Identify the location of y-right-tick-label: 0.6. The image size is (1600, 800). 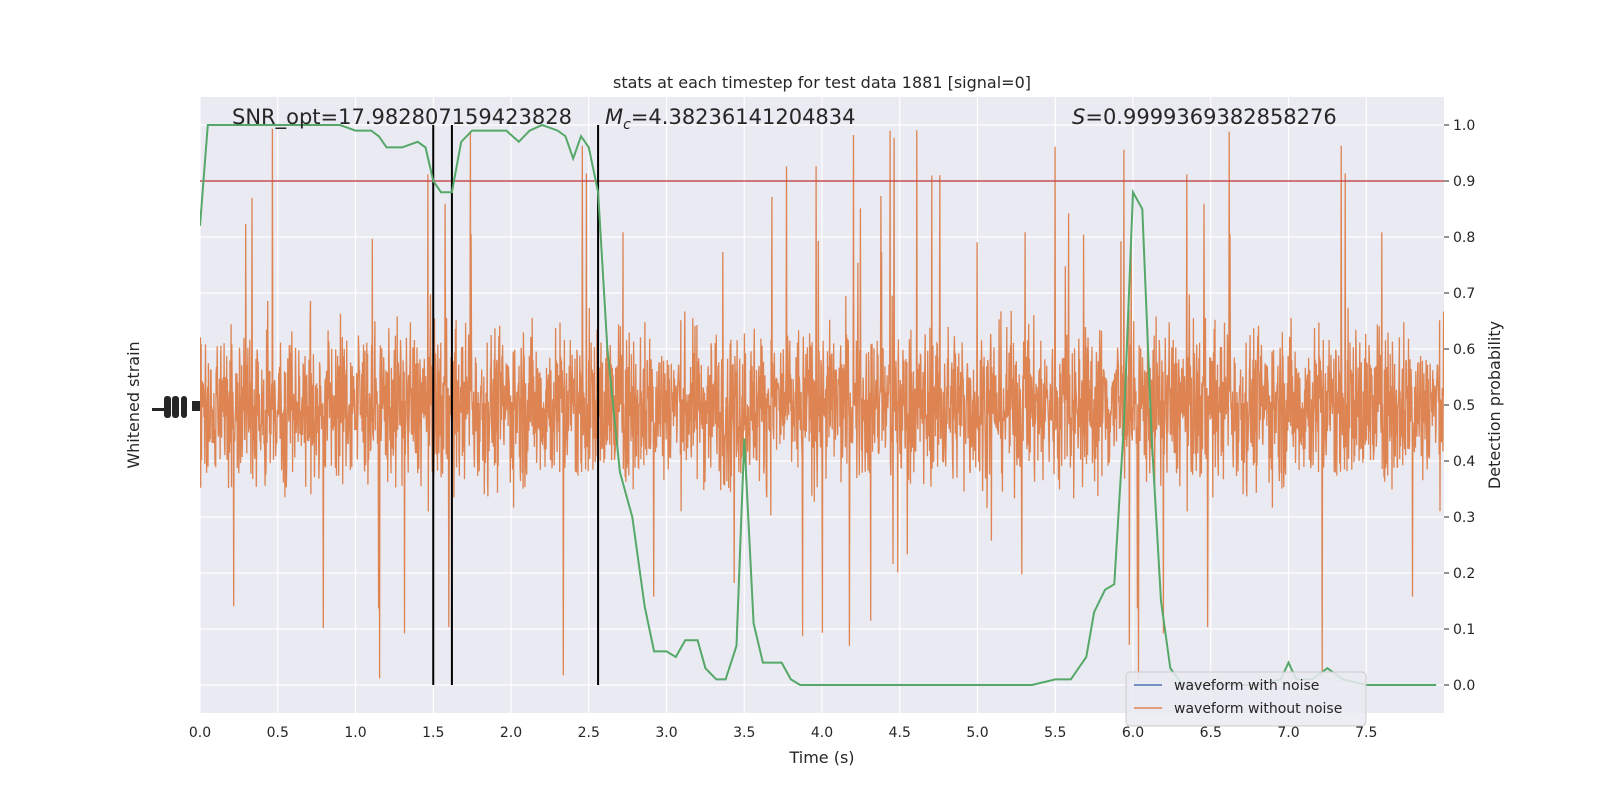
(1464, 350).